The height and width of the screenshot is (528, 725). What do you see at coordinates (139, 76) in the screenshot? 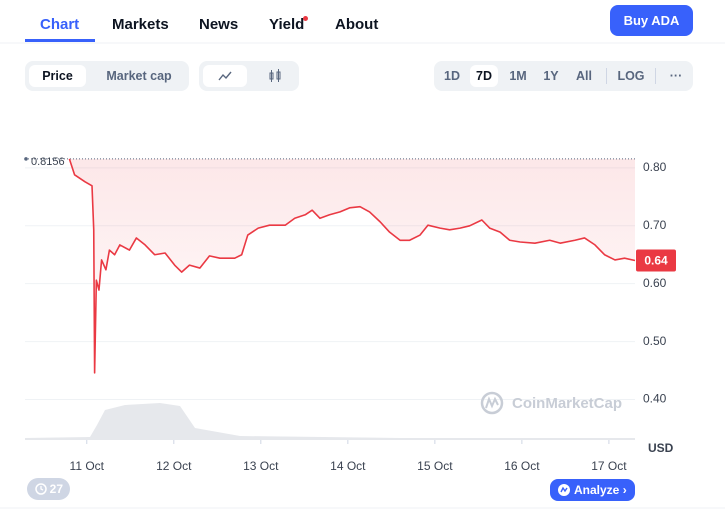
I see `mode-market-cap: Market cap` at bounding box center [139, 76].